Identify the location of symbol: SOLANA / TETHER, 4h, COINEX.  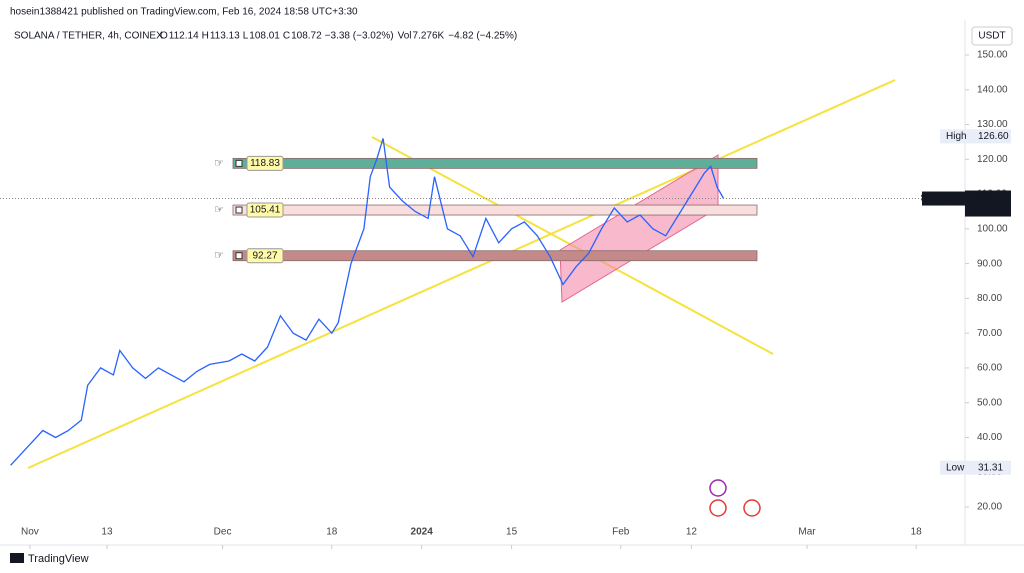
(88, 36).